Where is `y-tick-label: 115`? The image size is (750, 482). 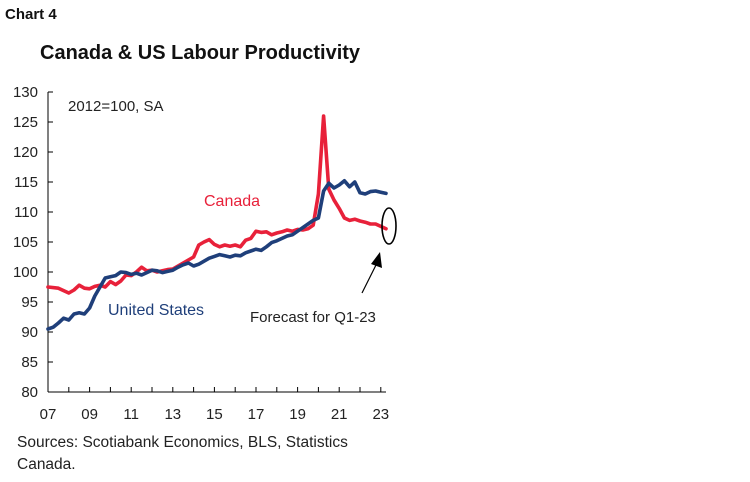
y-tick-label: 115 is located at coordinates (26, 182).